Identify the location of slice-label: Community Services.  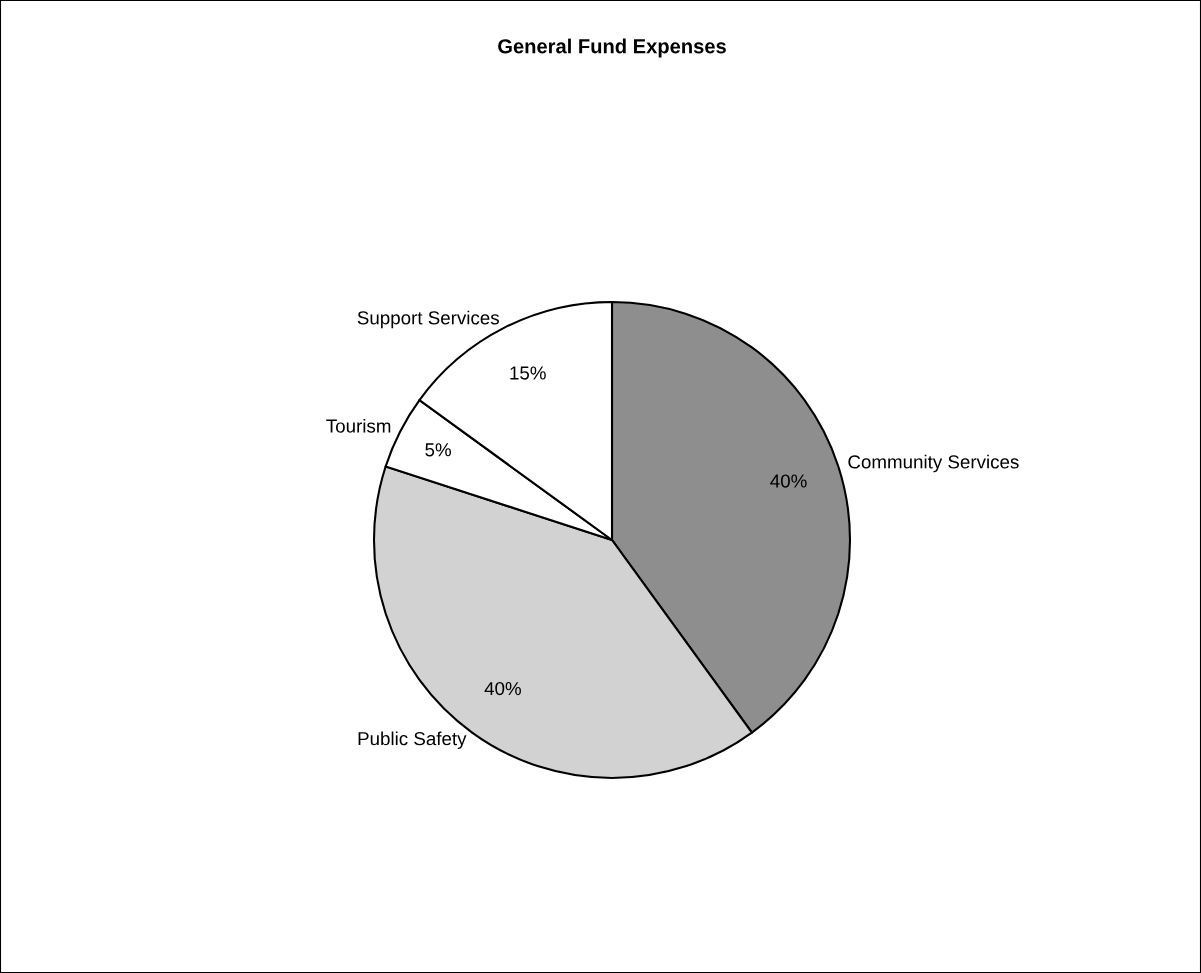
(933, 463).